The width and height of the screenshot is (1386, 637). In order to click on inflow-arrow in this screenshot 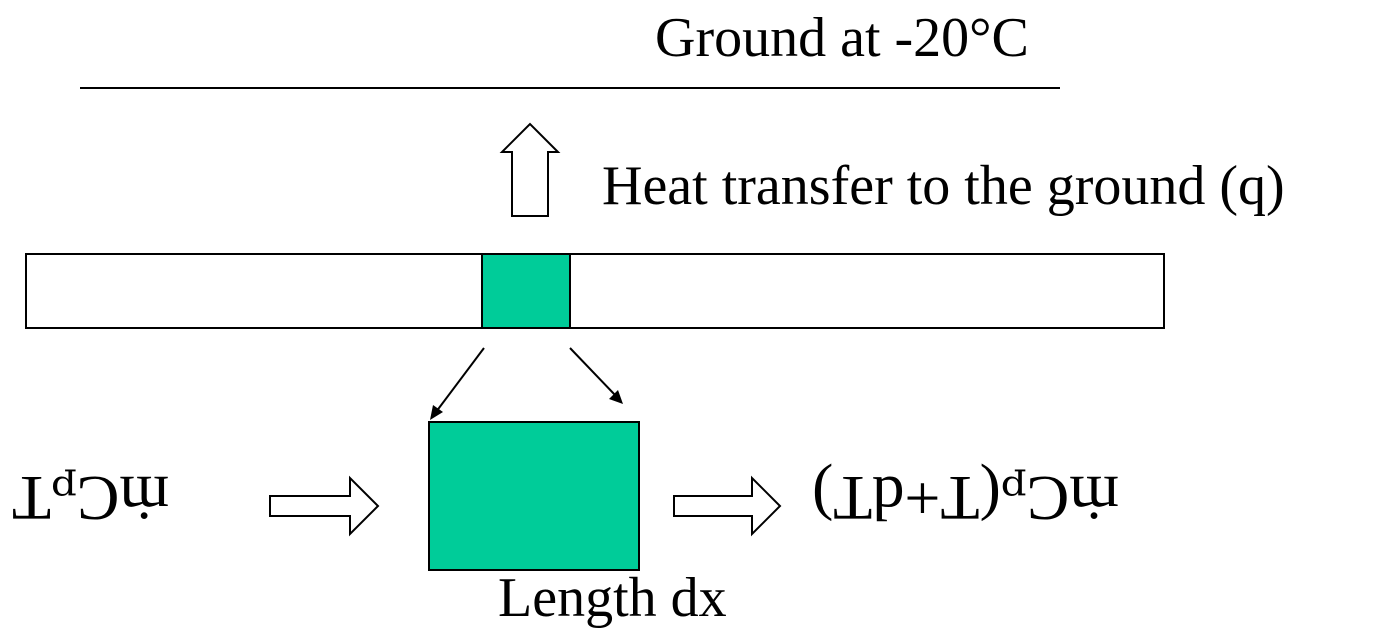, I will do `click(324, 506)`.